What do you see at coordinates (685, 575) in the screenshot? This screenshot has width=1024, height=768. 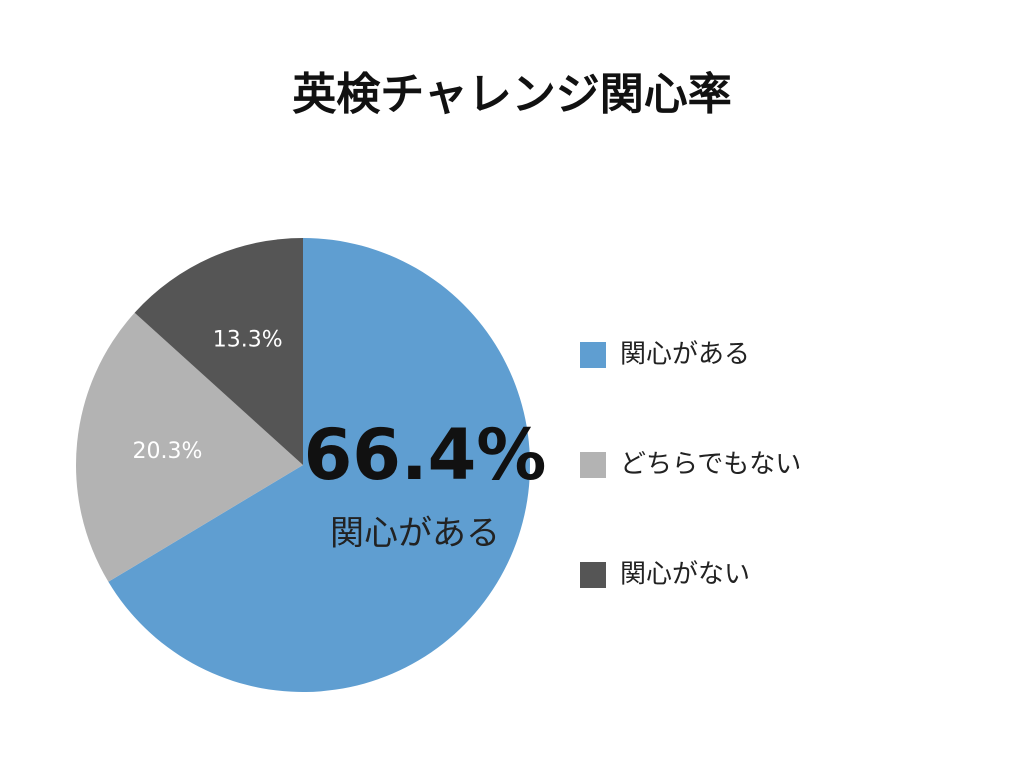 I see `legend-label: 関心がない` at bounding box center [685, 575].